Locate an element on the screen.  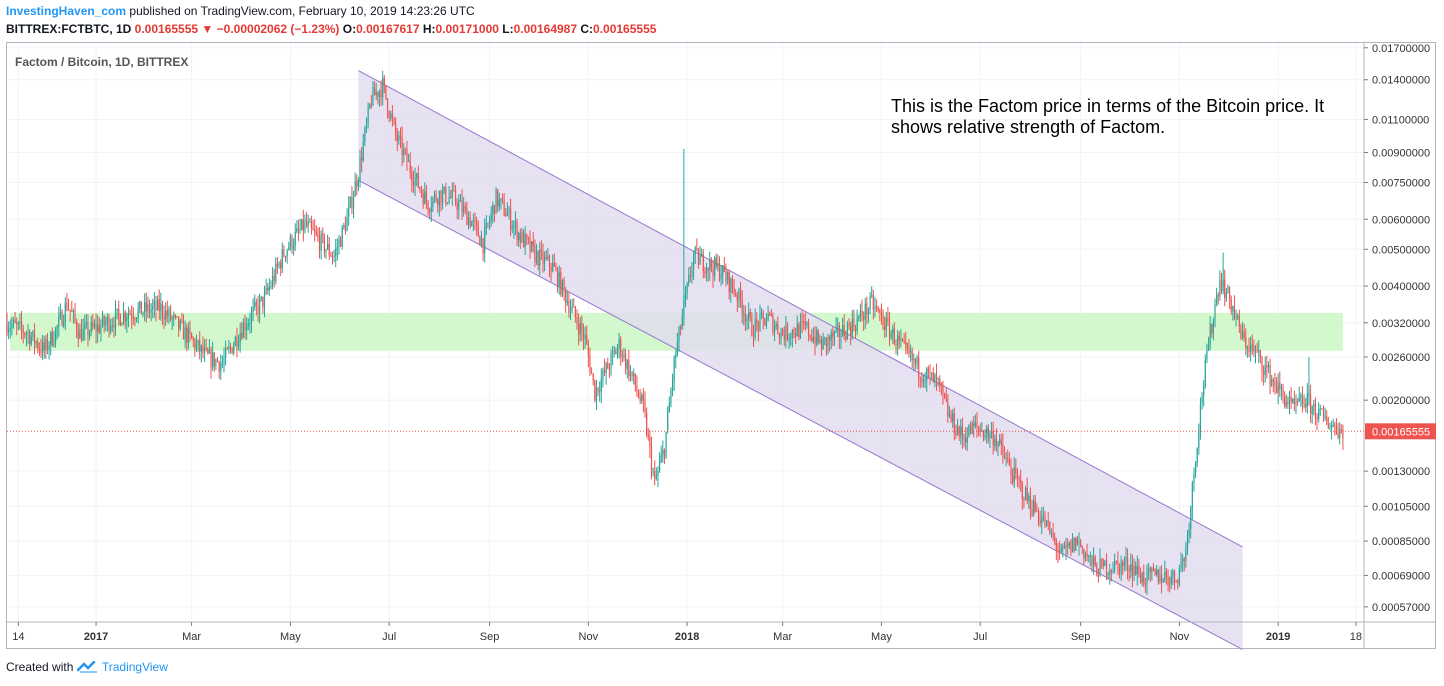
author-link: InvestingHaven_com is located at coordinates (66, 11).